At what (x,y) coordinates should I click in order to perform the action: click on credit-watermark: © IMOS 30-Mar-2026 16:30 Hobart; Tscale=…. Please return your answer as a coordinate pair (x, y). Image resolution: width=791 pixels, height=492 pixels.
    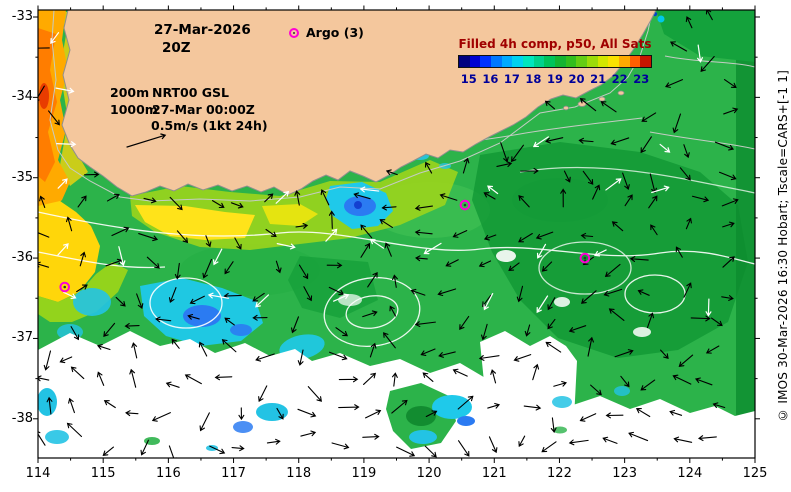
    Looking at the image, I should click on (783, 246).